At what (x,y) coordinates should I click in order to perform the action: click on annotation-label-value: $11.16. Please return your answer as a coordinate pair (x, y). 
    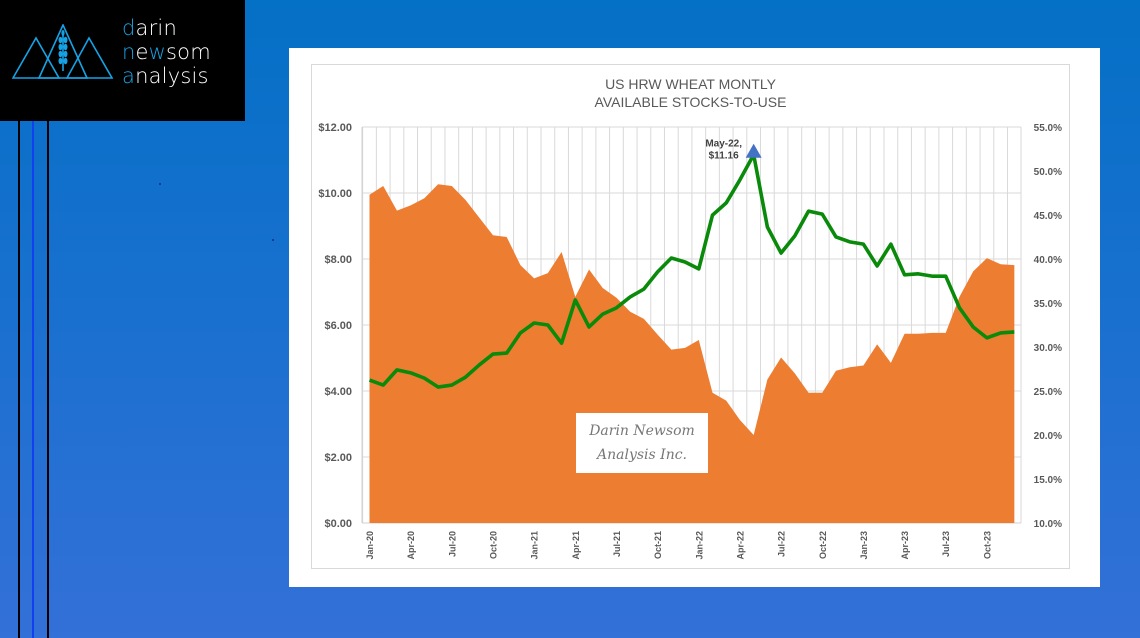
    Looking at the image, I should click on (724, 156).